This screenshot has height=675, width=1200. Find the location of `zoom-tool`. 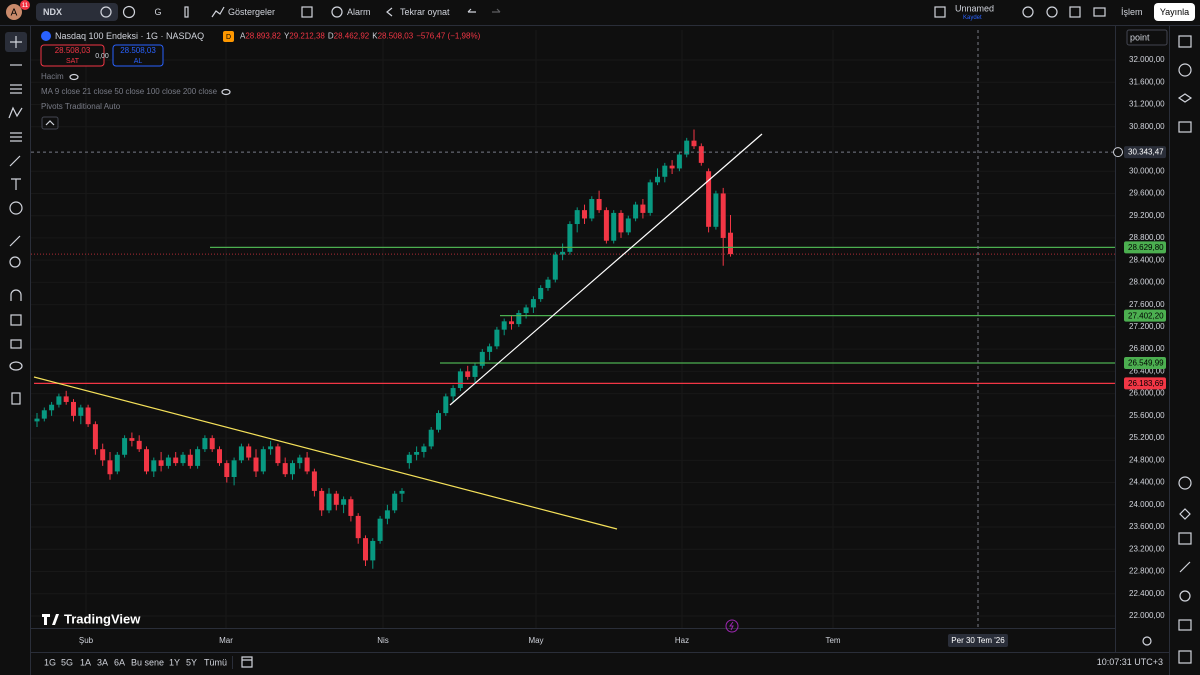

zoom-tool is located at coordinates (15, 262).